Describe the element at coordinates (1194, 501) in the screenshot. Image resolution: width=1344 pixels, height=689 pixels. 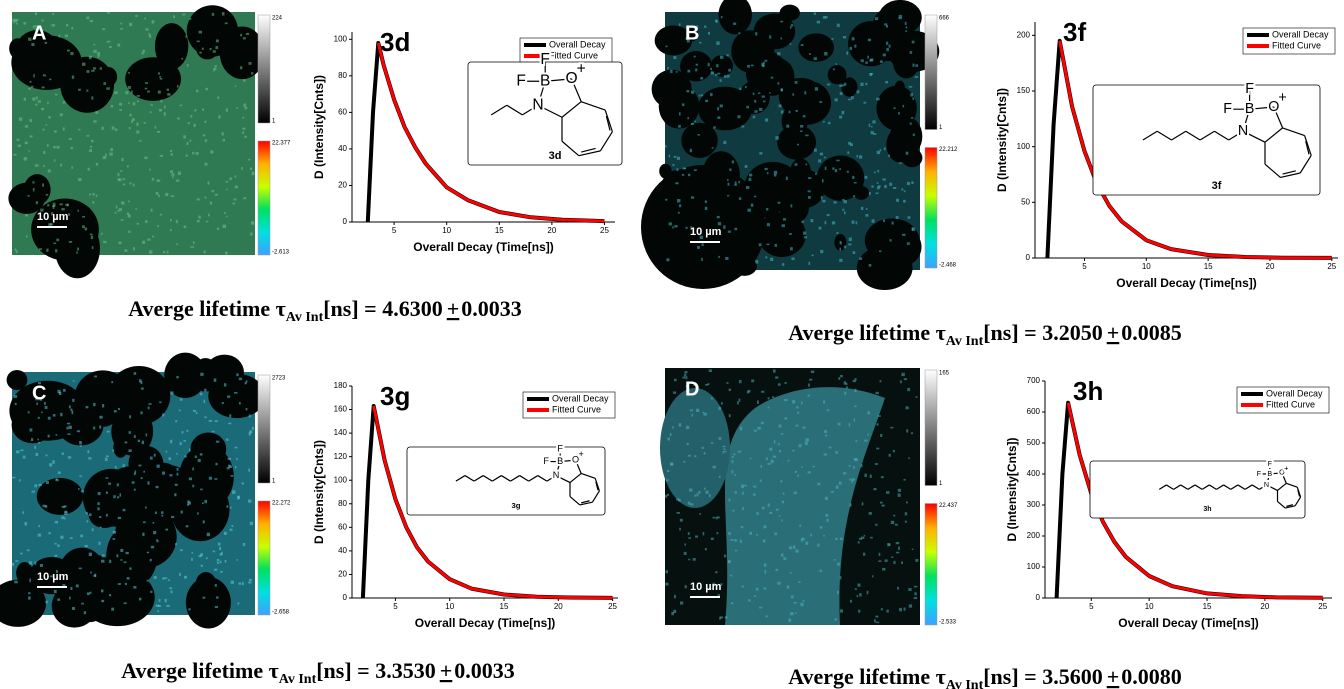
I see `decay-line` at that location.